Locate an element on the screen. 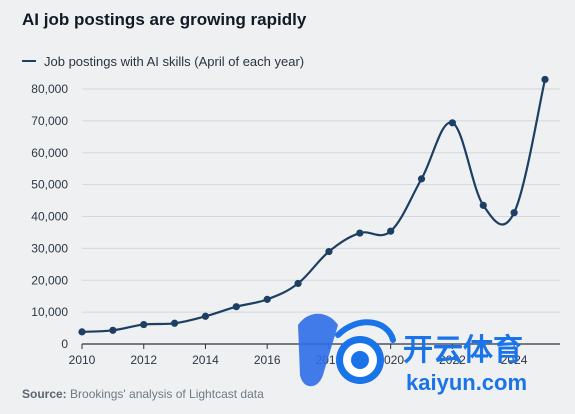 Image resolution: width=575 pixels, height=414 pixels. x-tick-label: 2016 is located at coordinates (267, 360).